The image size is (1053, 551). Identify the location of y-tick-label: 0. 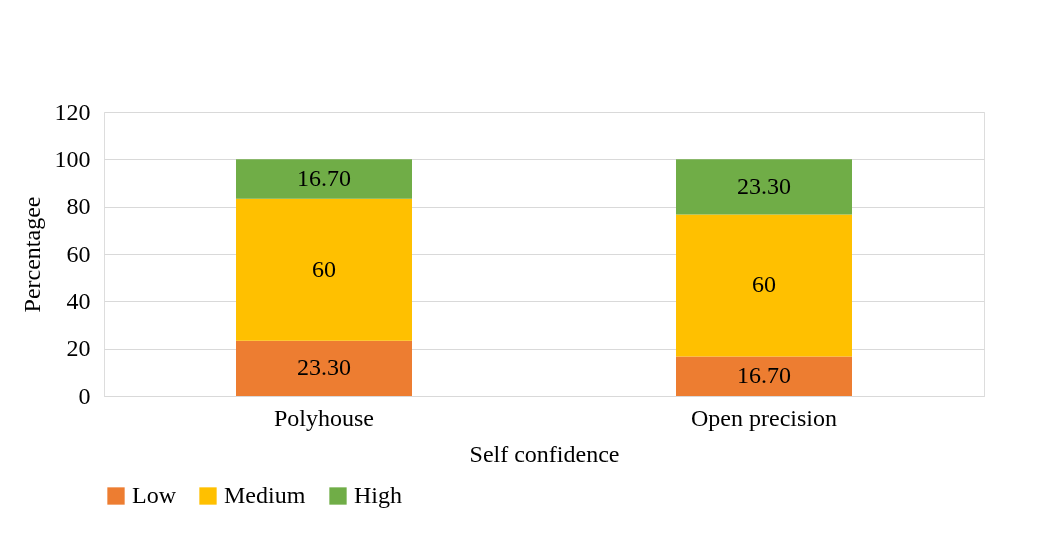
(84, 395).